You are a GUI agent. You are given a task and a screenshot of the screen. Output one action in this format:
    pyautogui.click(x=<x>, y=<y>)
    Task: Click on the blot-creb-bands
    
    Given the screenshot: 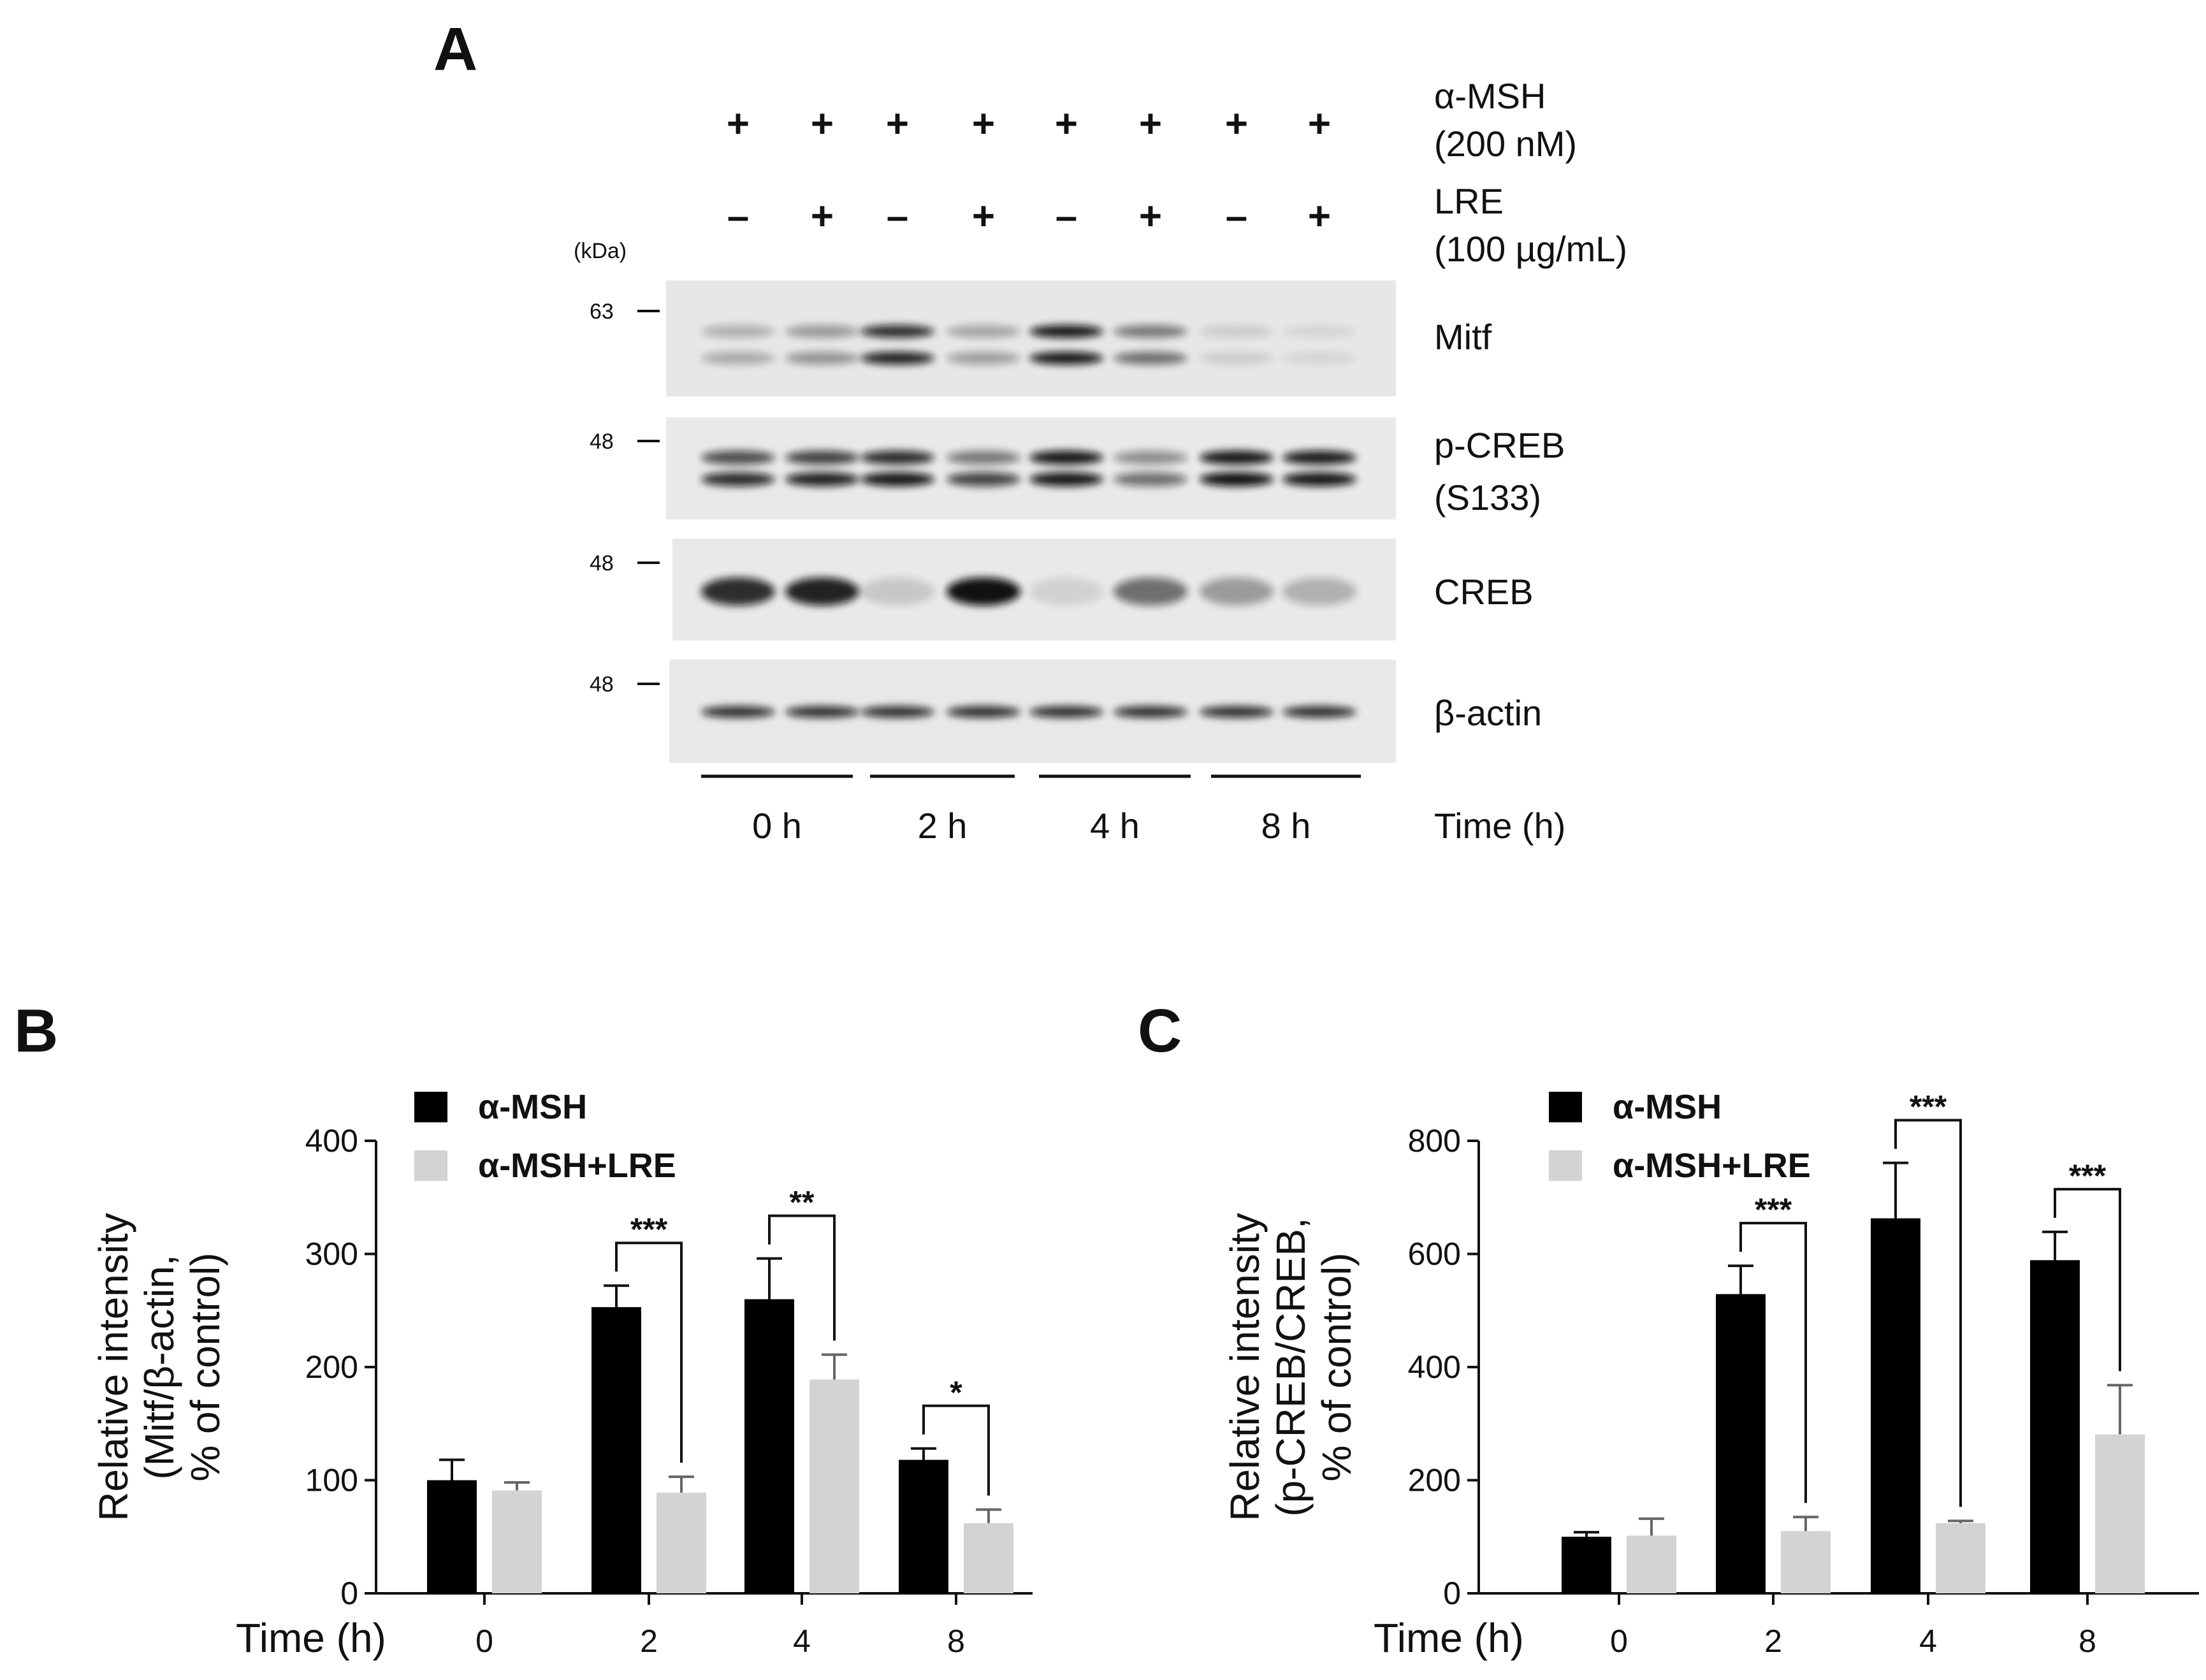 What is the action you would take?
    pyautogui.click(x=1028, y=591)
    